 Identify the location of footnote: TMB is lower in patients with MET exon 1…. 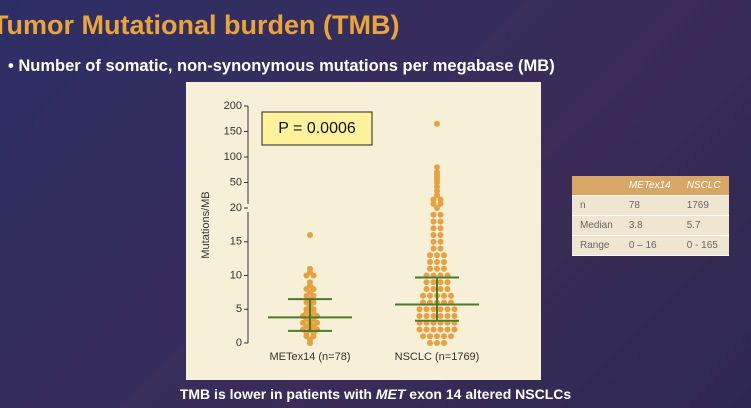
(375, 394).